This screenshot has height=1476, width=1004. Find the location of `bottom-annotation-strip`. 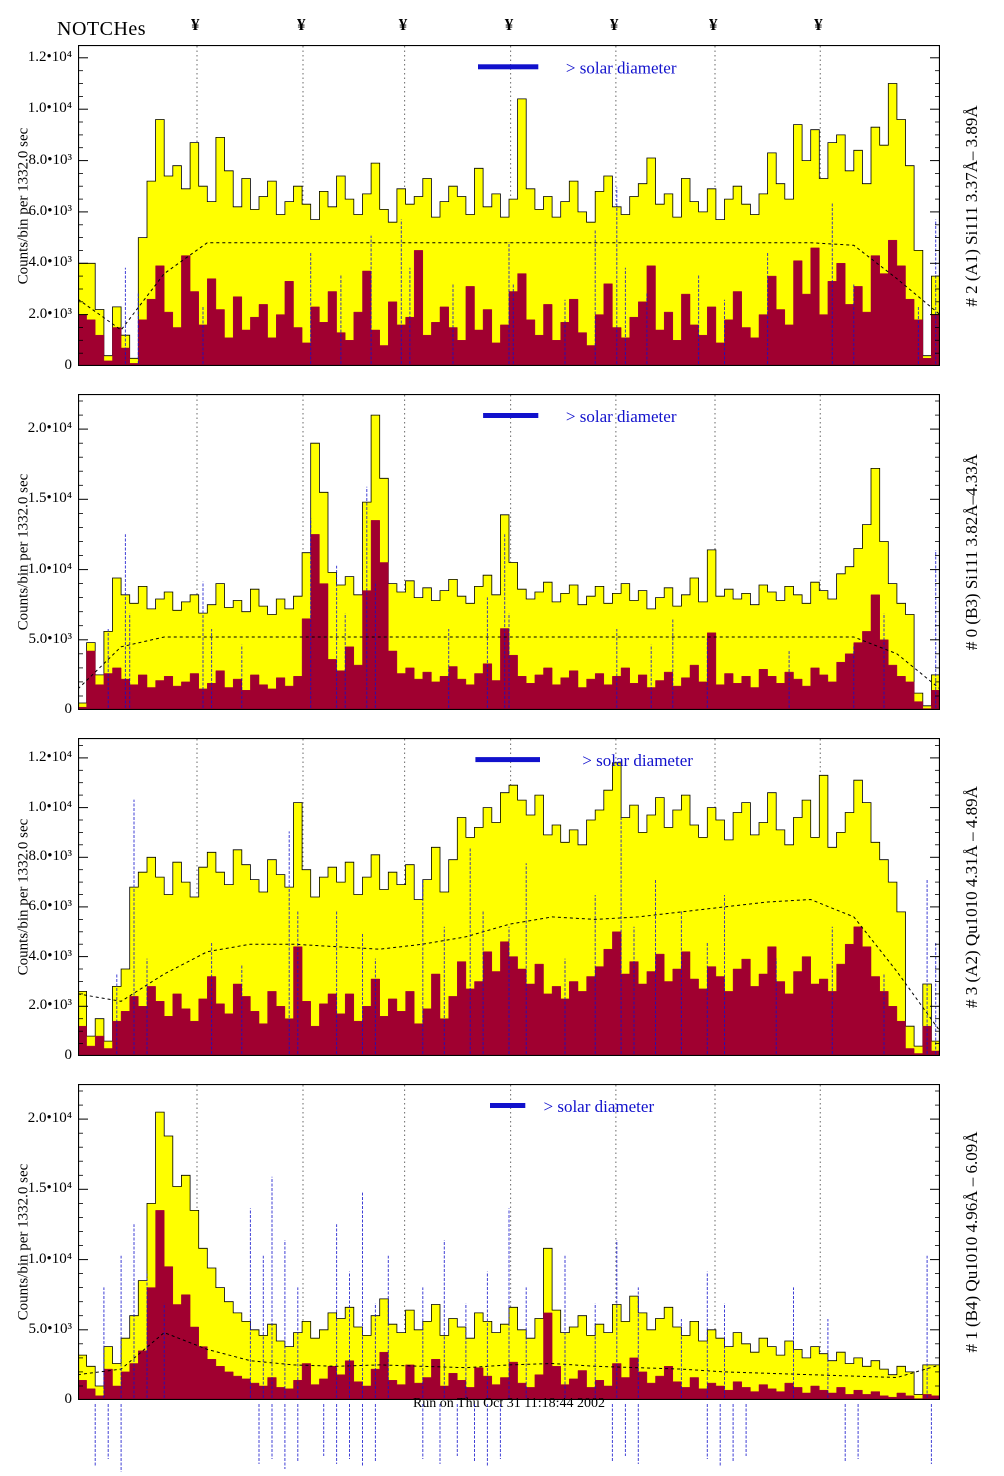

bottom-annotation-strip is located at coordinates (513, 1438).